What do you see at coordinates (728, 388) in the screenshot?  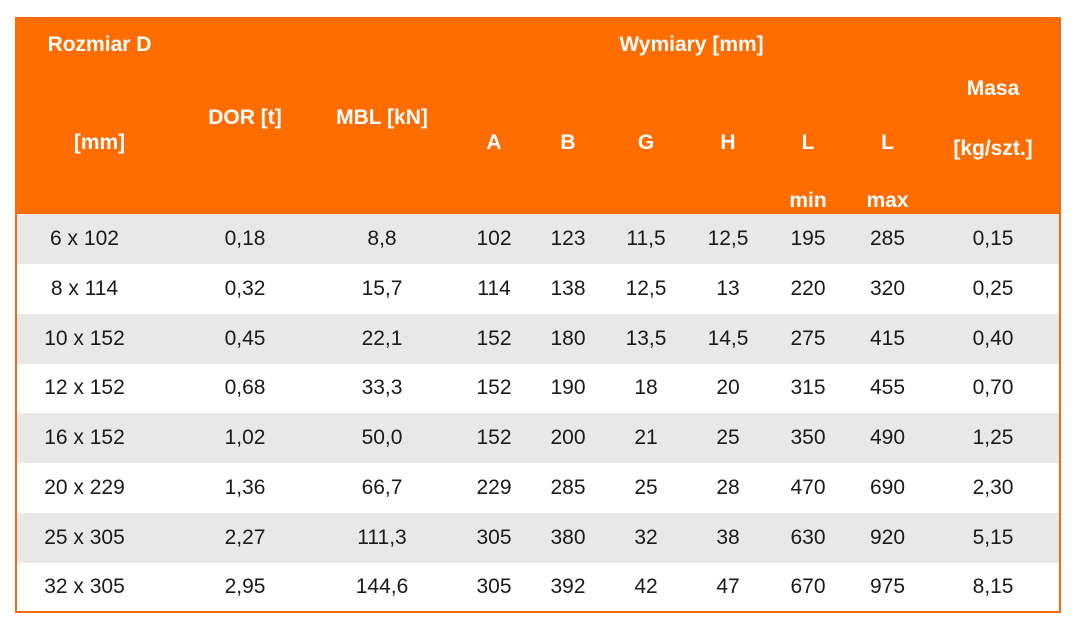 I see `cell-h: 20` at bounding box center [728, 388].